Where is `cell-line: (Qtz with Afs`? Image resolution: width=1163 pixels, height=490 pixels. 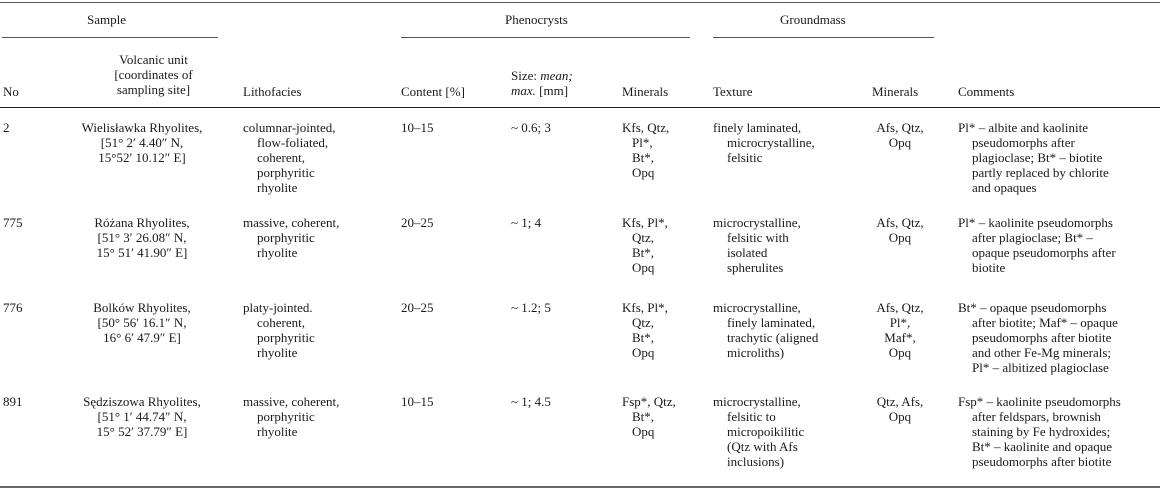 cell-line: (Qtz with Afs is located at coordinates (762, 446).